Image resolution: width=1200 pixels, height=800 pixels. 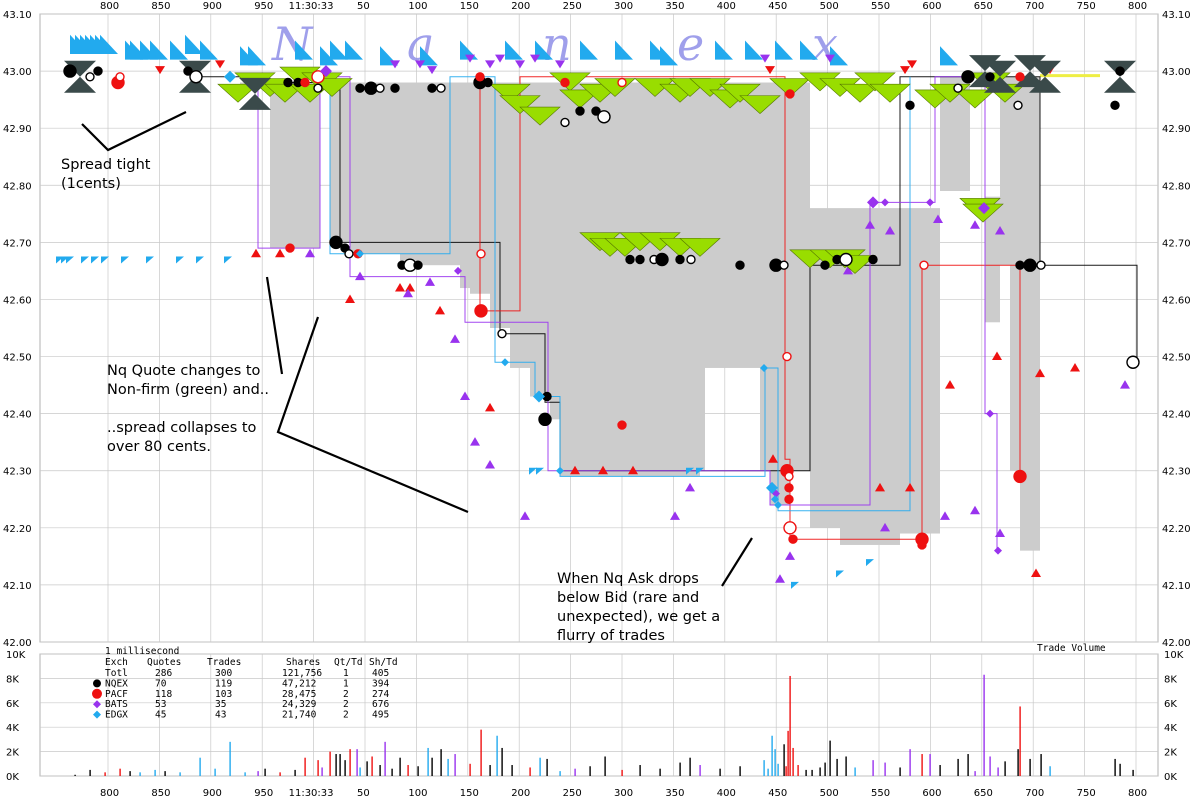 What do you see at coordinates (160, 704) in the screenshot?
I see `legend-cell: 53` at bounding box center [160, 704].